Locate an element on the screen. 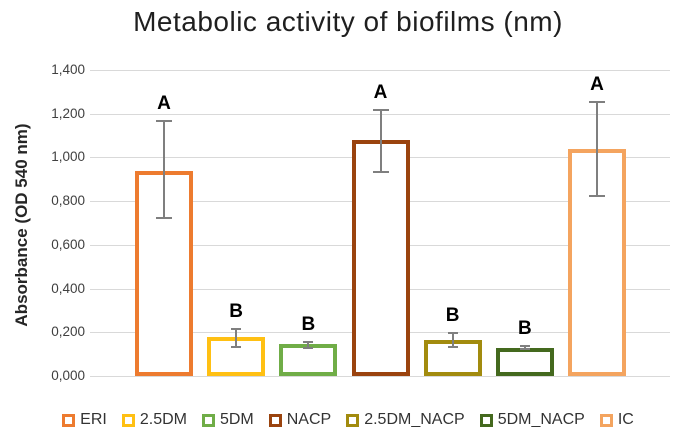 The width and height of the screenshot is (696, 433). error-bar-ERI is located at coordinates (164, 169).